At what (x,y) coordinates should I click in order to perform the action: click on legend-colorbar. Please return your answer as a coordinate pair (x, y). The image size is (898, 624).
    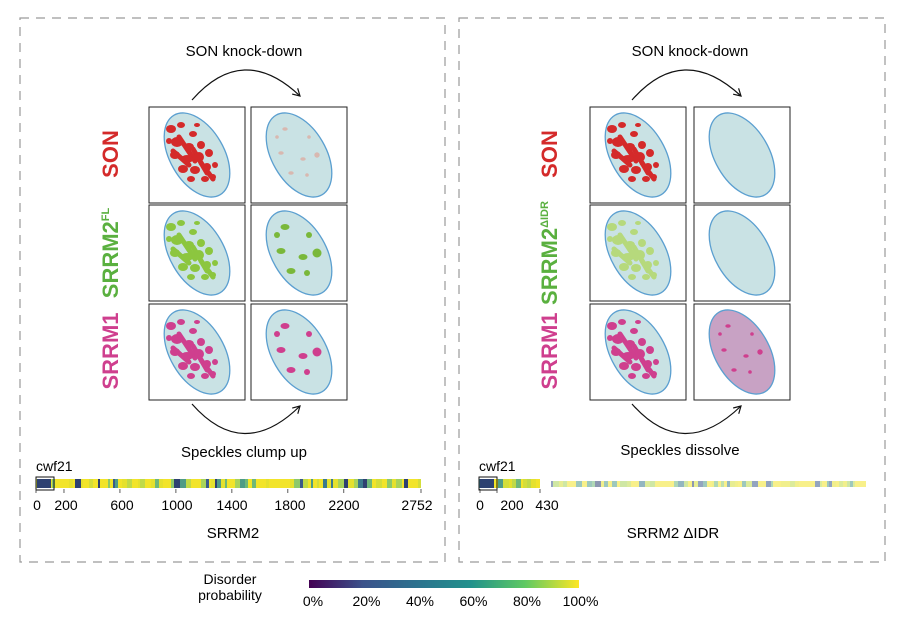
    Looking at the image, I should click on (444, 584).